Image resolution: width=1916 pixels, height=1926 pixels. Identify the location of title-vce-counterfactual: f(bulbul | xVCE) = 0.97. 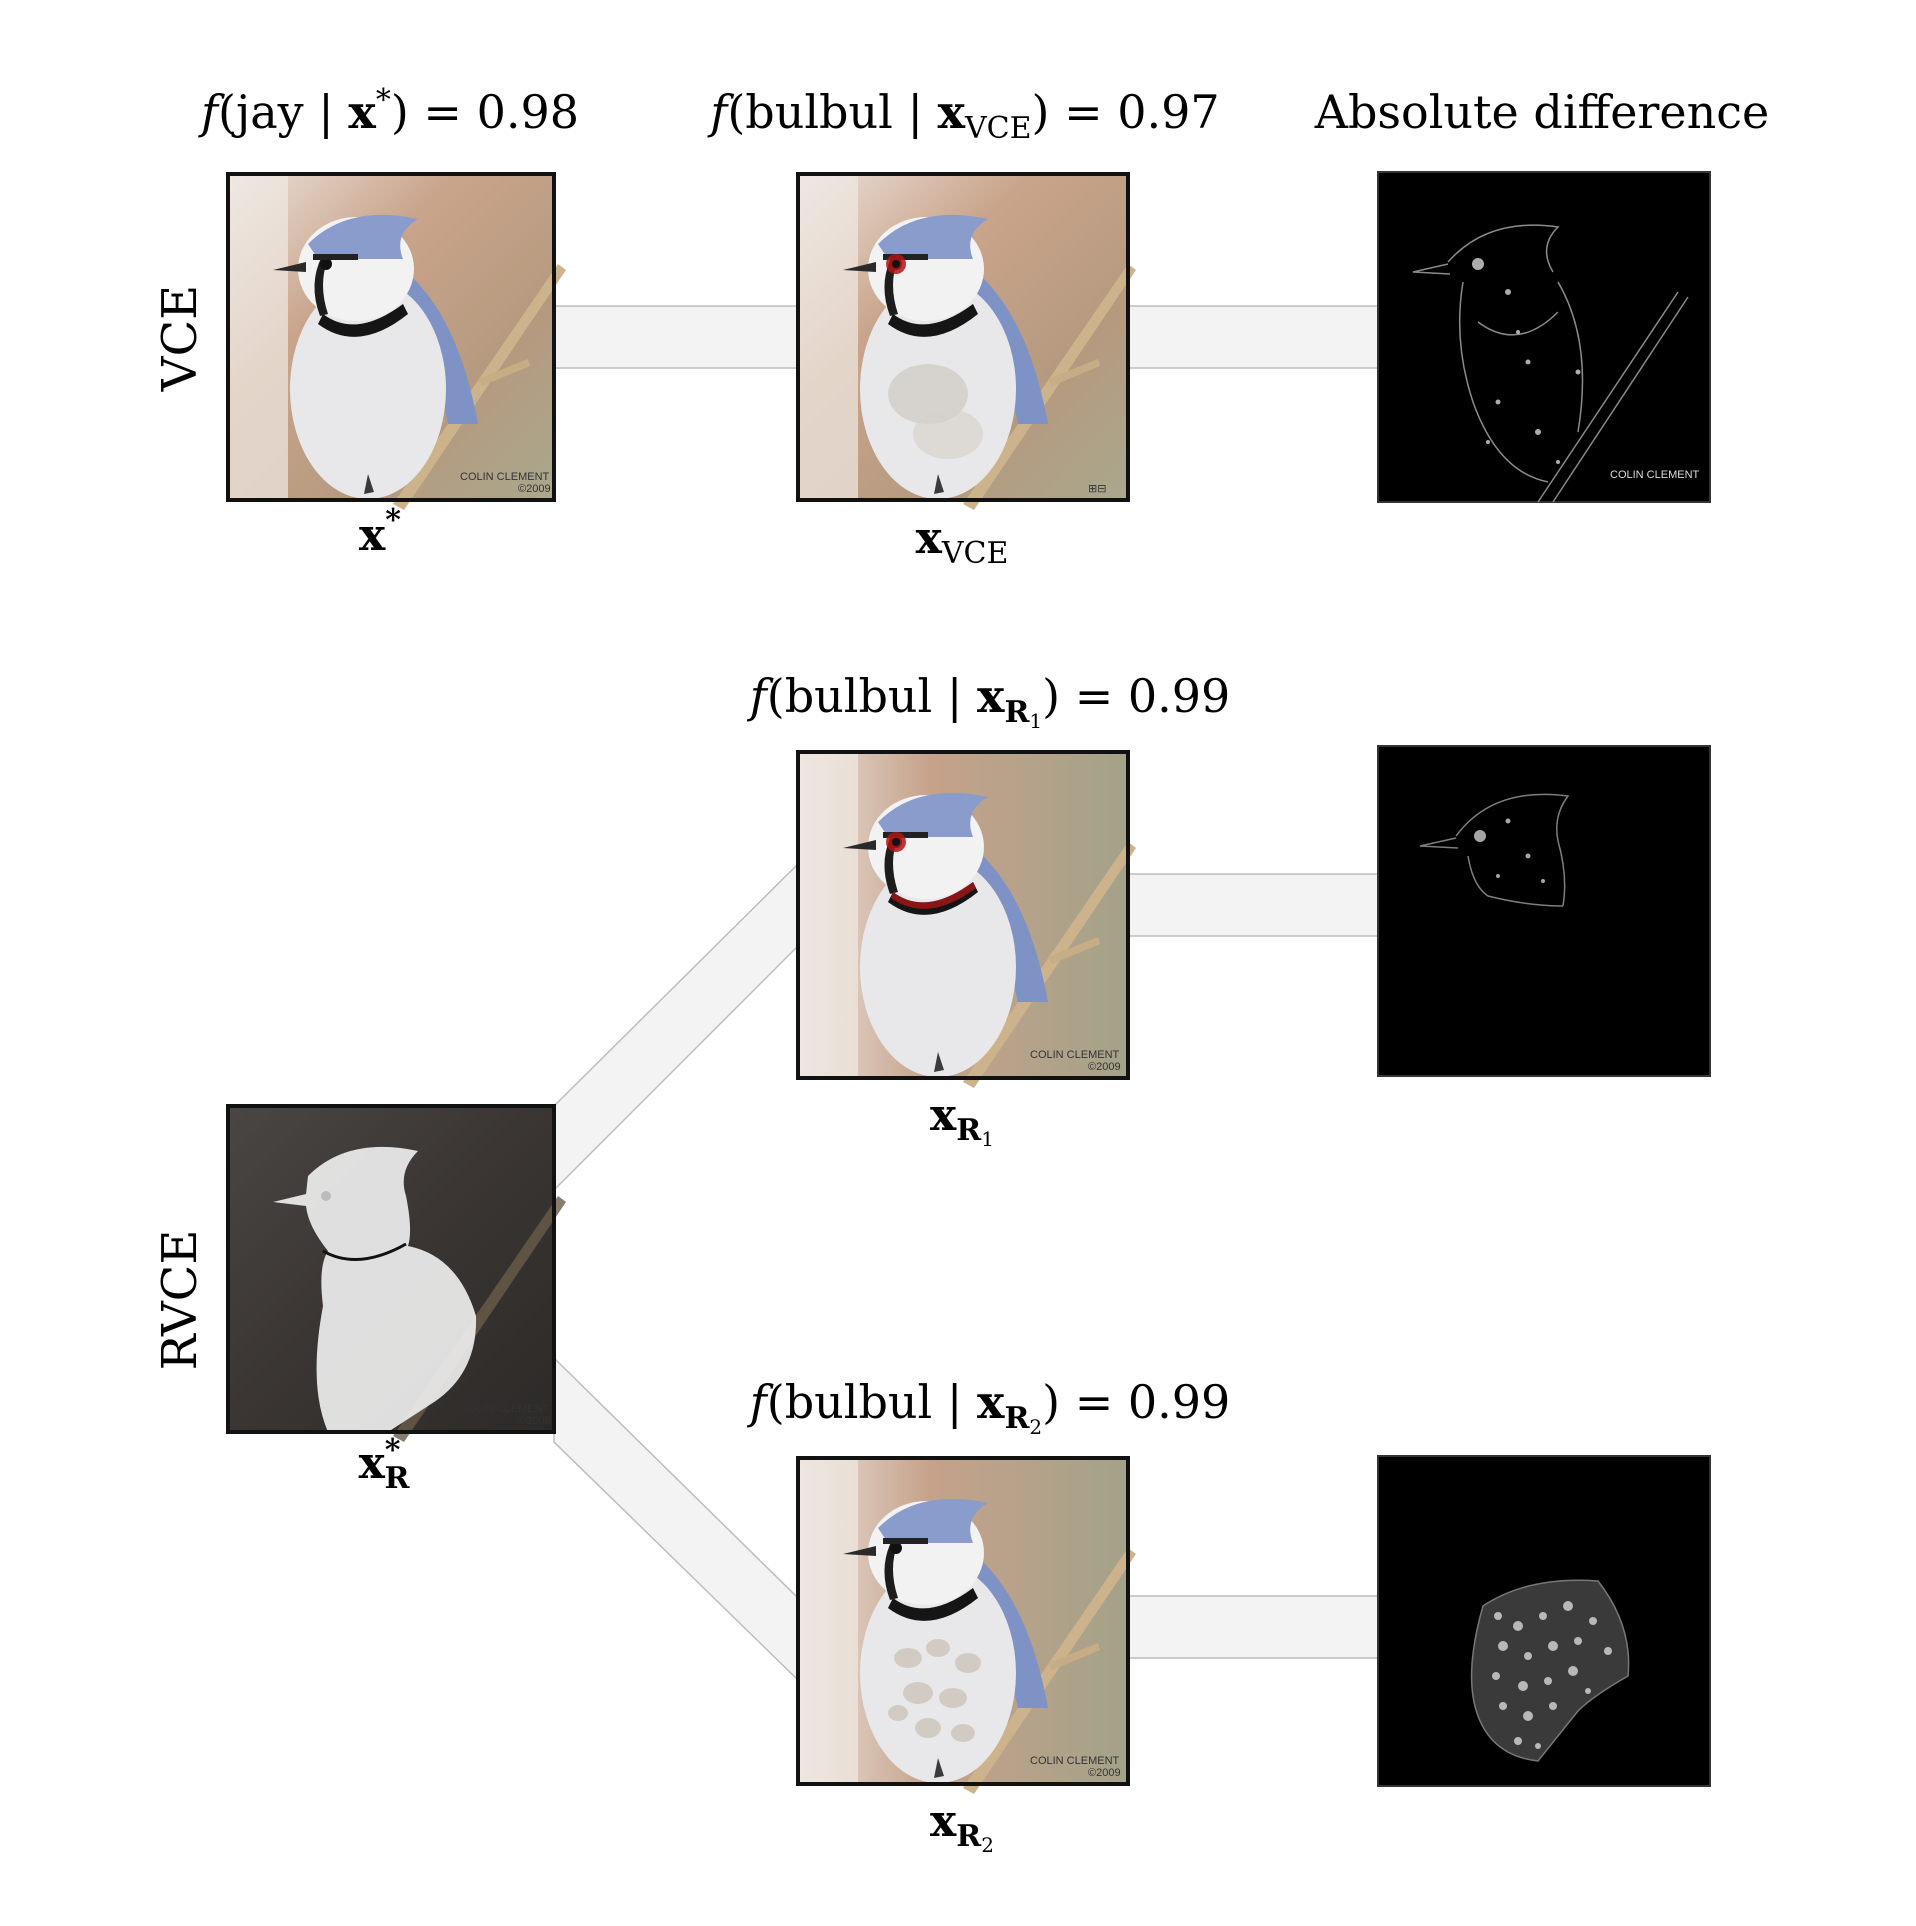
(963, 115).